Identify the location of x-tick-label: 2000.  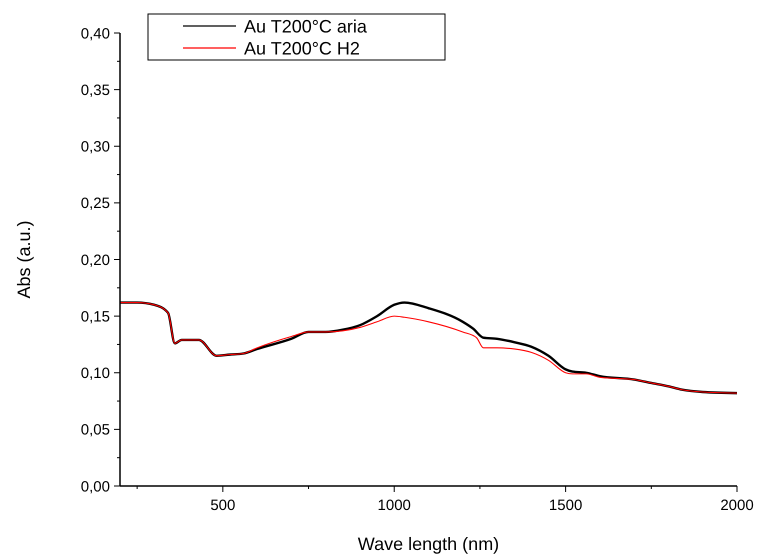
(737, 505).